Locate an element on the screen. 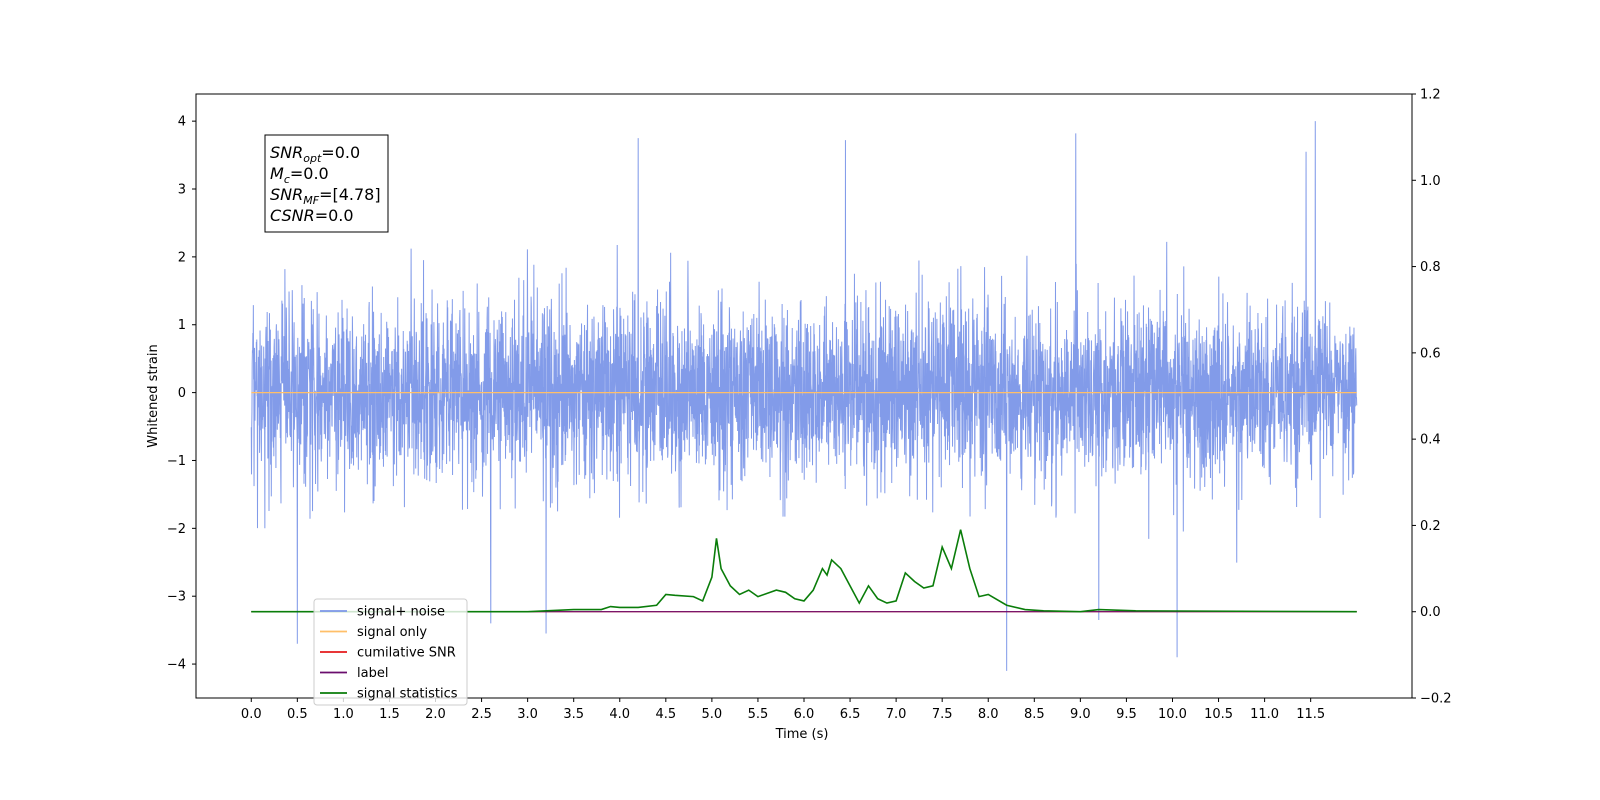 The height and width of the screenshot is (800, 1600). x-tick-label: 4.5 is located at coordinates (665, 714).